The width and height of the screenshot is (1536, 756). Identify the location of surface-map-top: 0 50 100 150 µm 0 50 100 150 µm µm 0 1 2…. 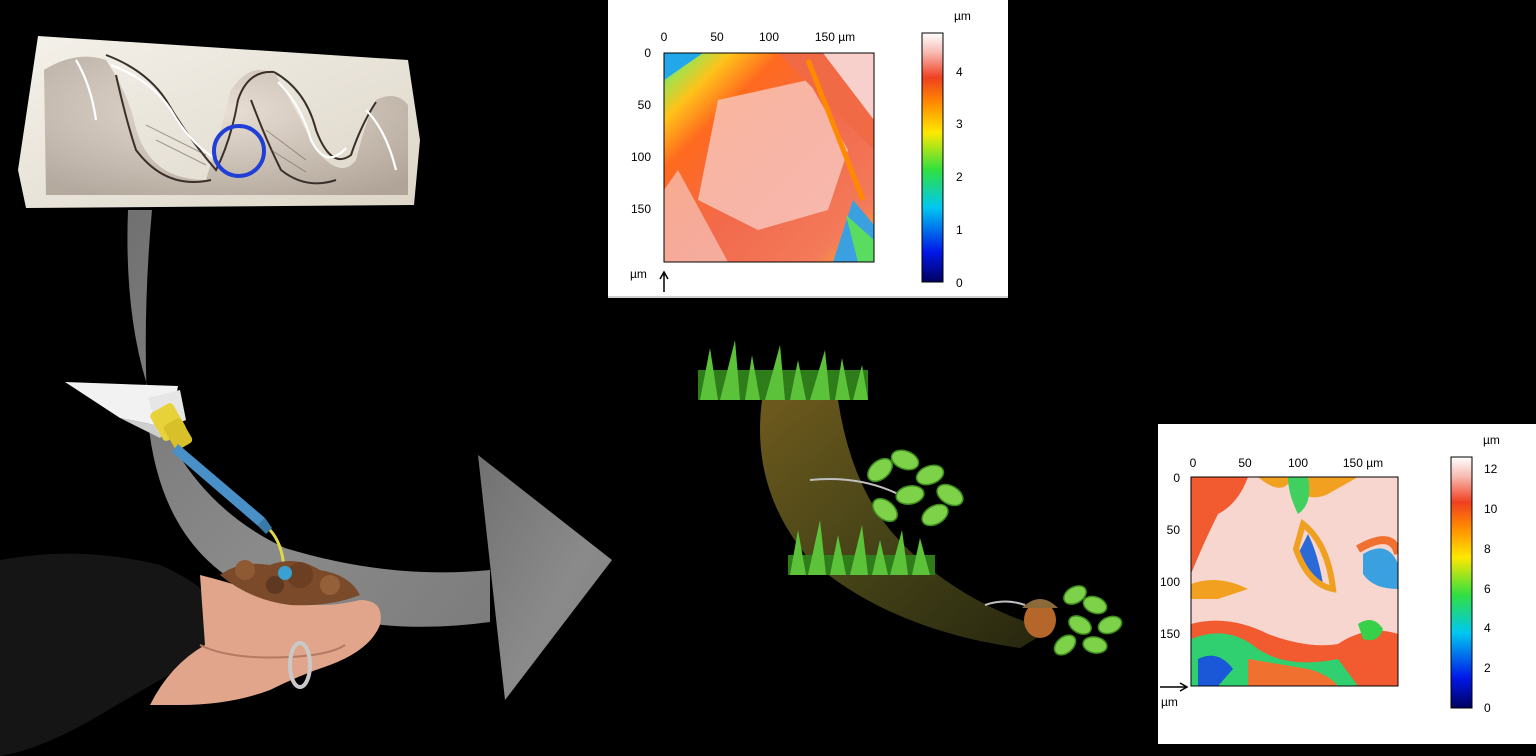
(808, 149).